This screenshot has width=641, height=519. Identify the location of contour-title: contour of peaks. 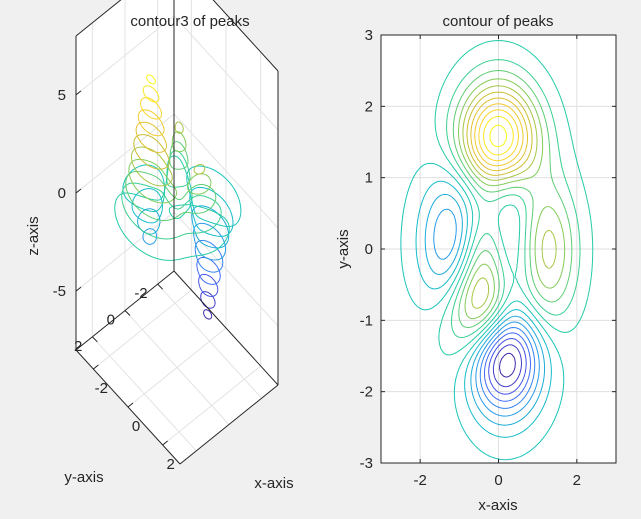
(498, 21).